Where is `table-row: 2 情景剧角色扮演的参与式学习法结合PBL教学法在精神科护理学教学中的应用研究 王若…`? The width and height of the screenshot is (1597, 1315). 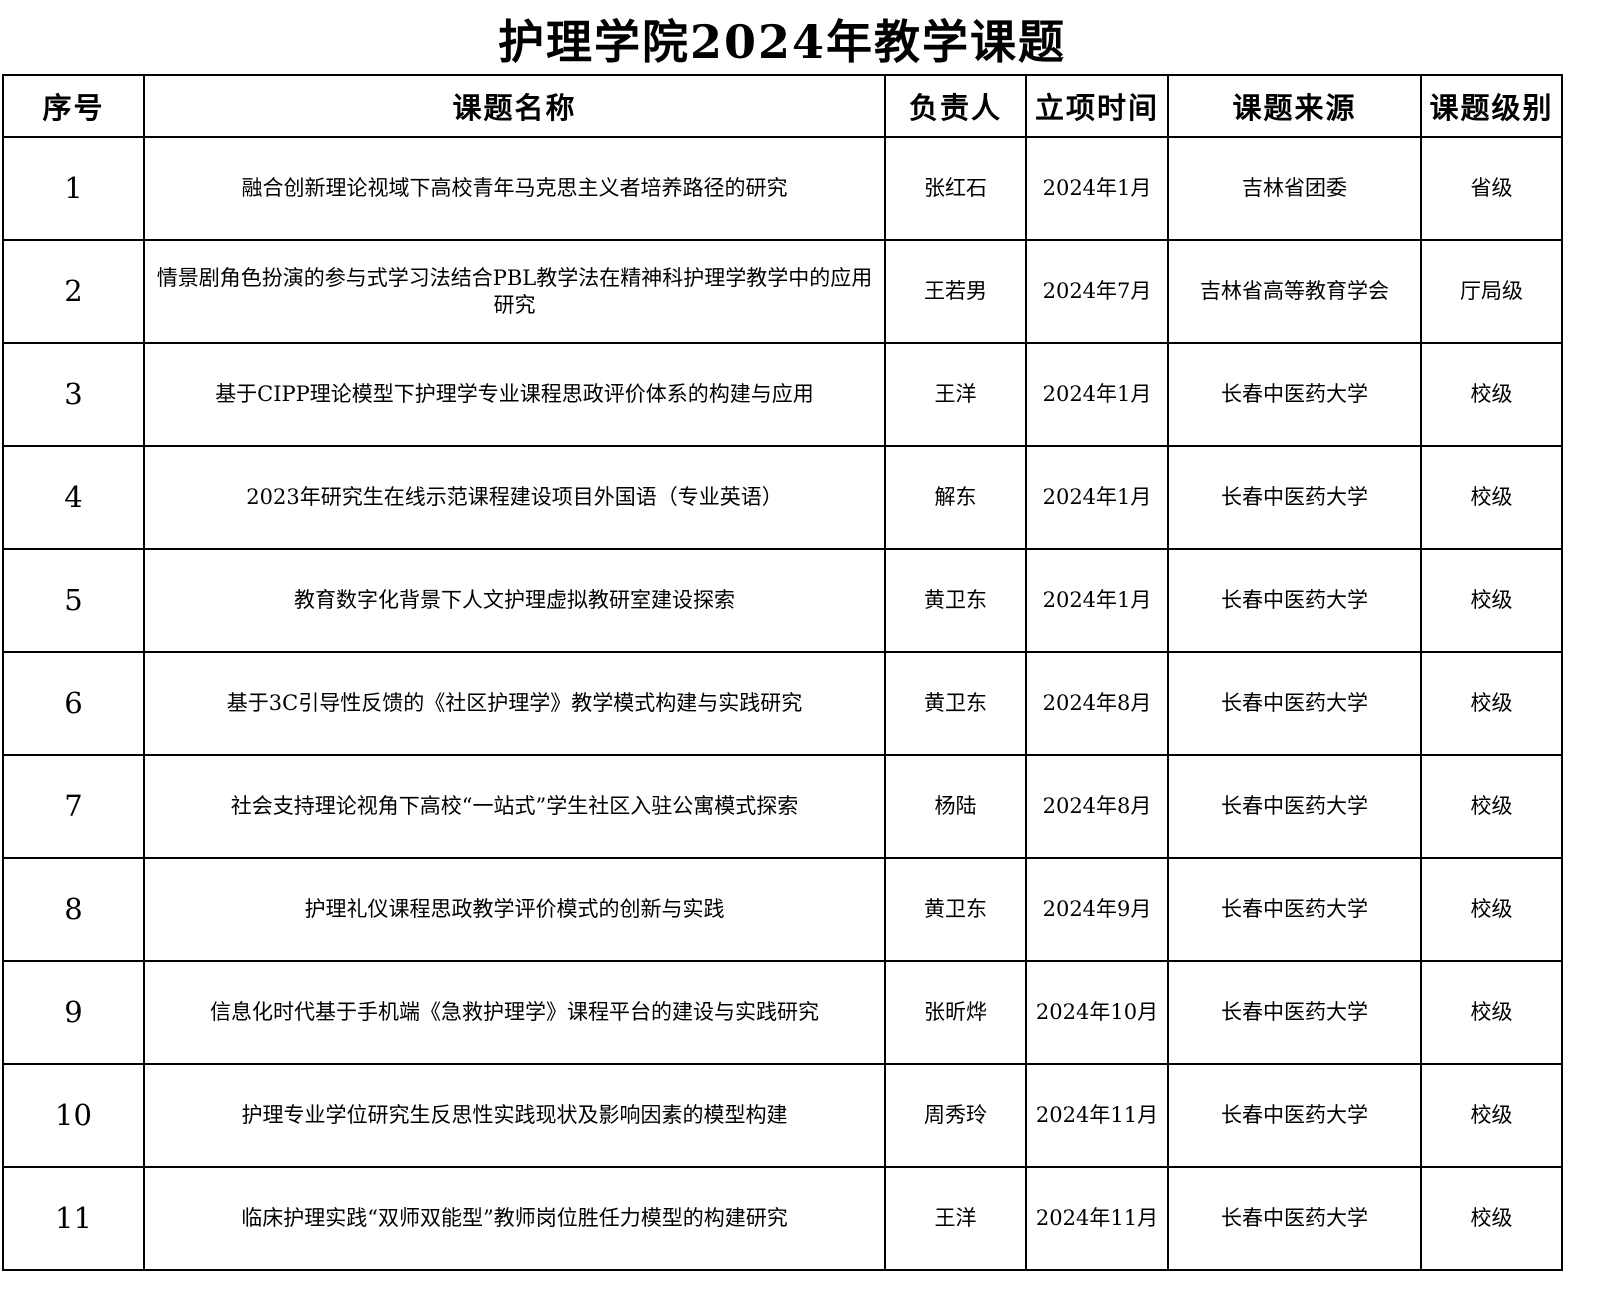
table-row: 2 情景剧角色扮演的参与式学习法结合PBL教学法在精神科护理学教学中的应用研究 王若… is located at coordinates (782, 291).